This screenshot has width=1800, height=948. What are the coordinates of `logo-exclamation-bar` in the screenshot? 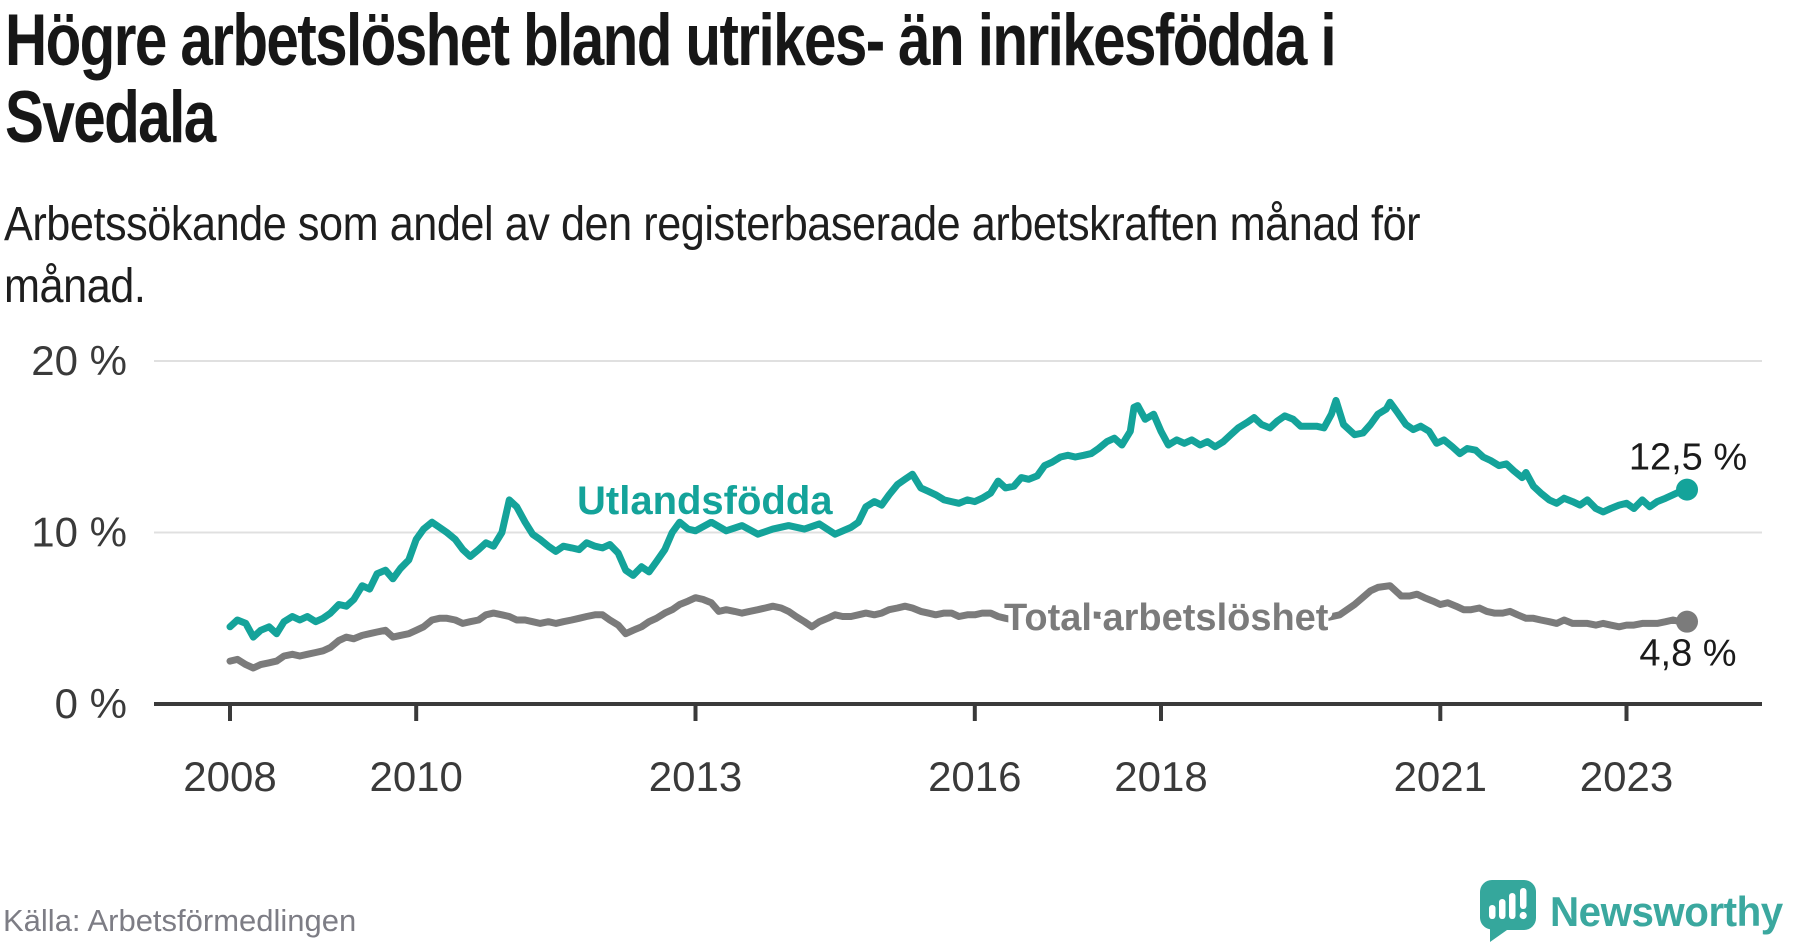 It's located at (1523, 898).